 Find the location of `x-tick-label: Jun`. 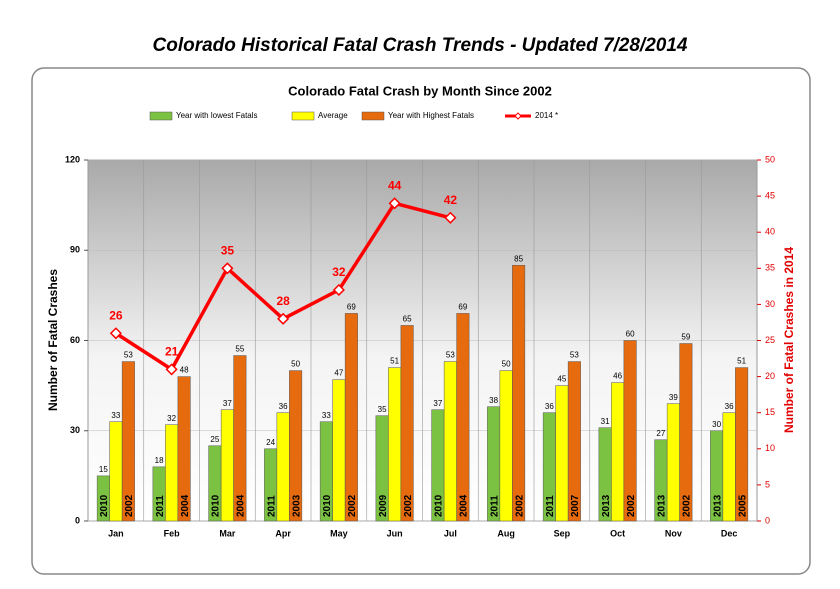

x-tick-label: Jun is located at coordinates (395, 533).